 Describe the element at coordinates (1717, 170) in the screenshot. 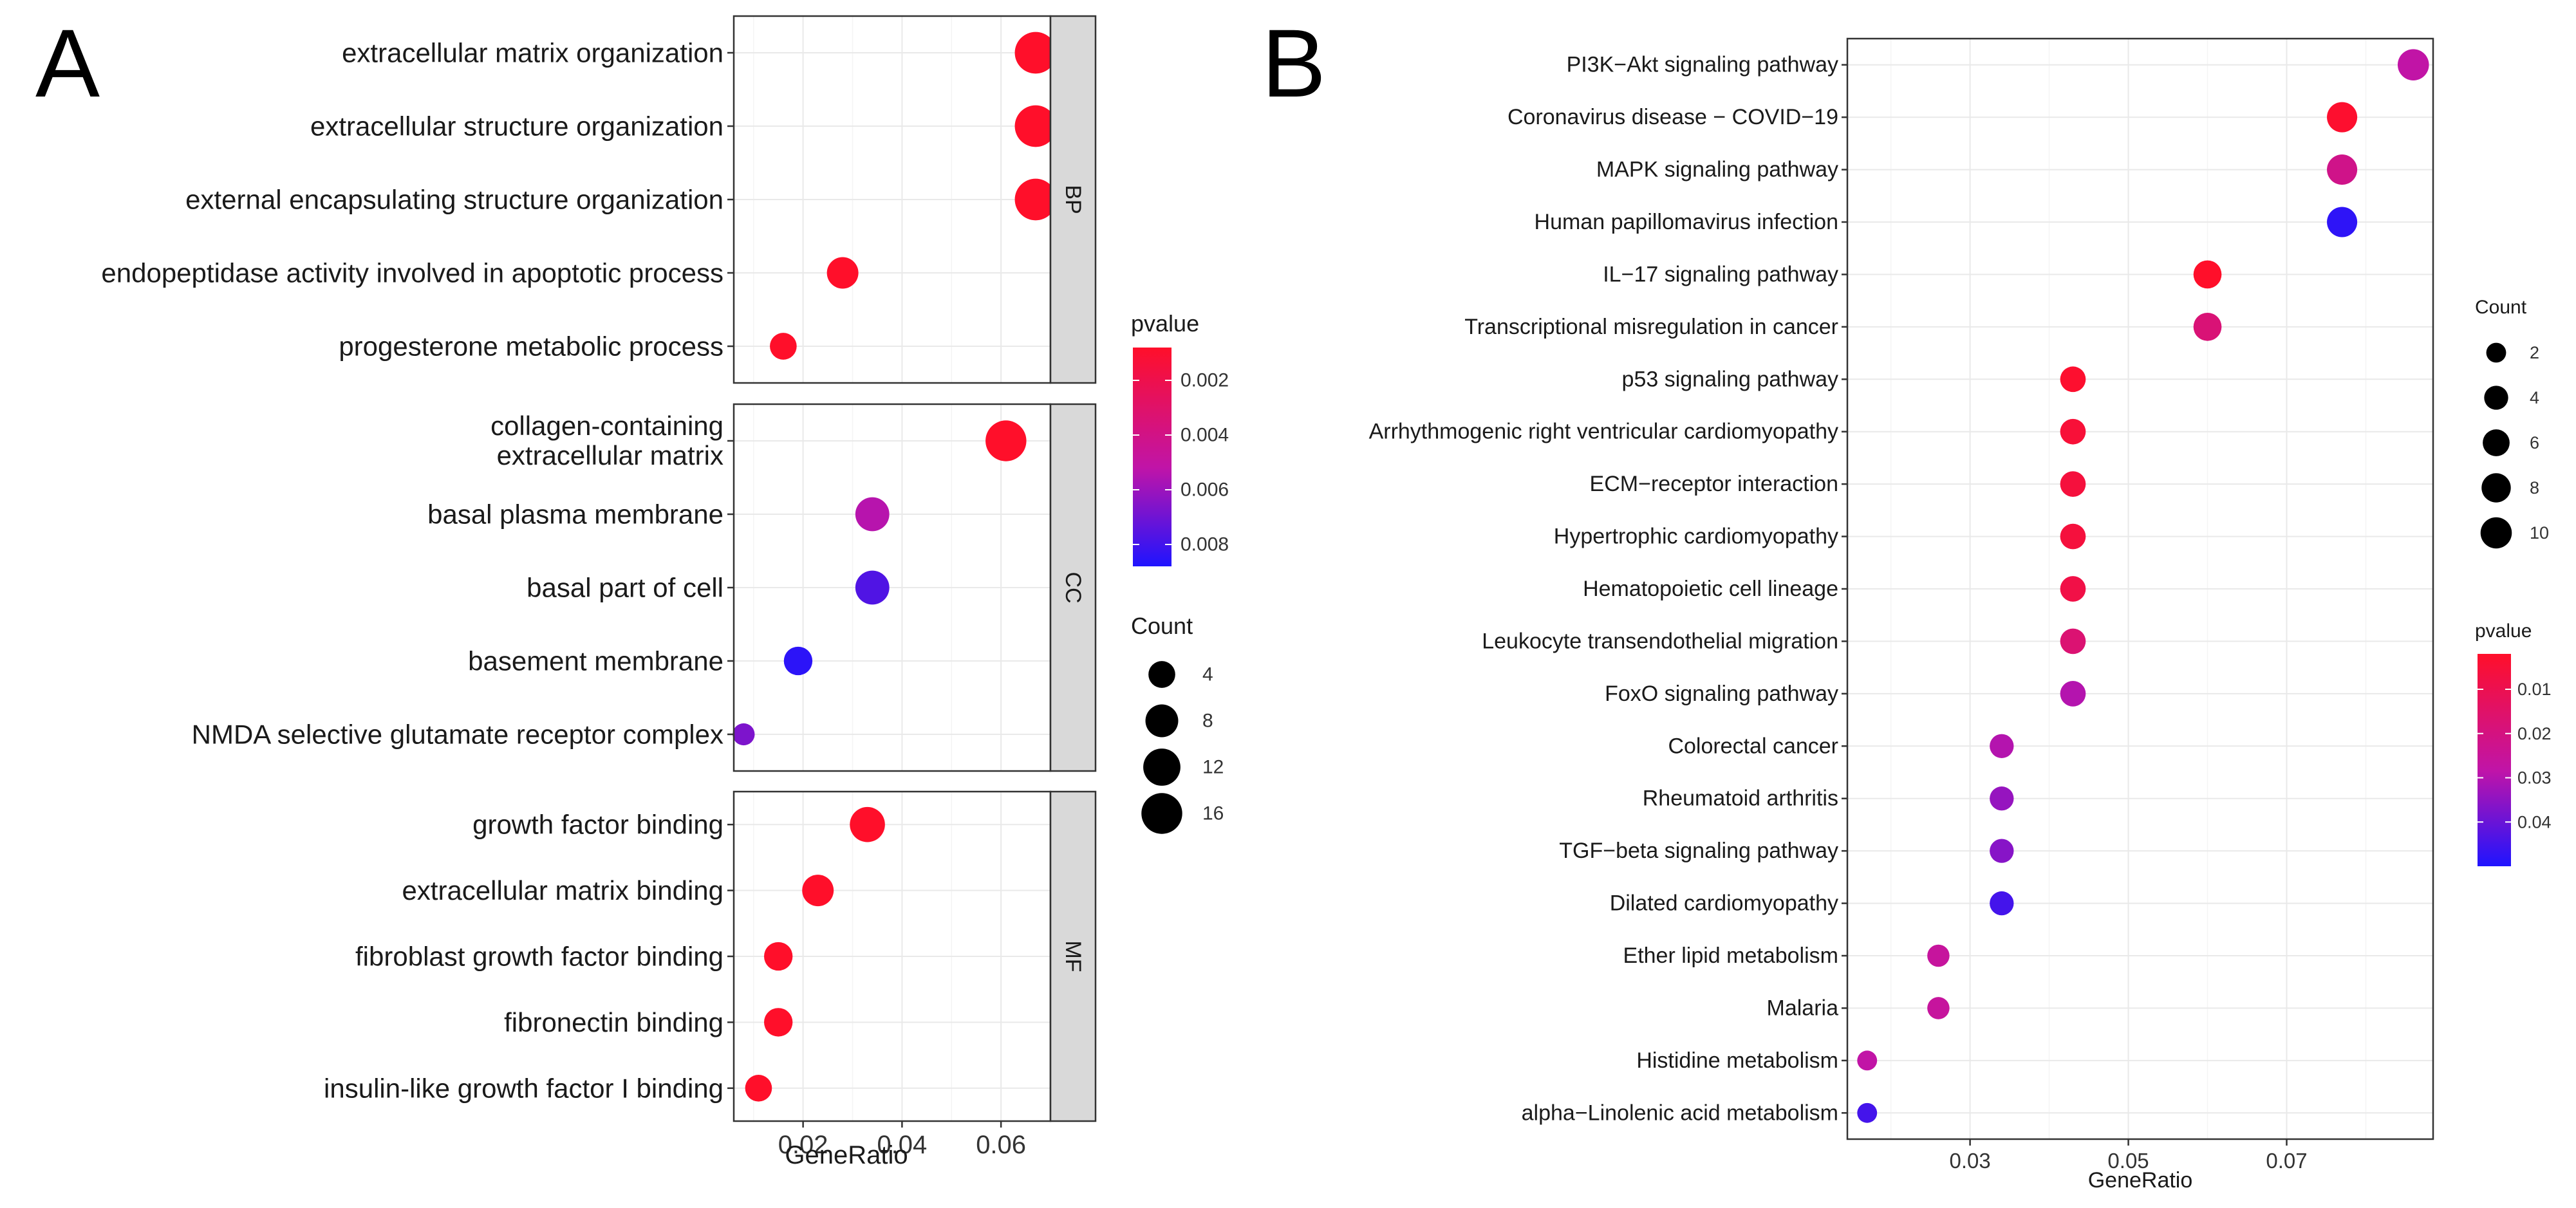

I see `category-label: MAPK signaling pathway` at that location.